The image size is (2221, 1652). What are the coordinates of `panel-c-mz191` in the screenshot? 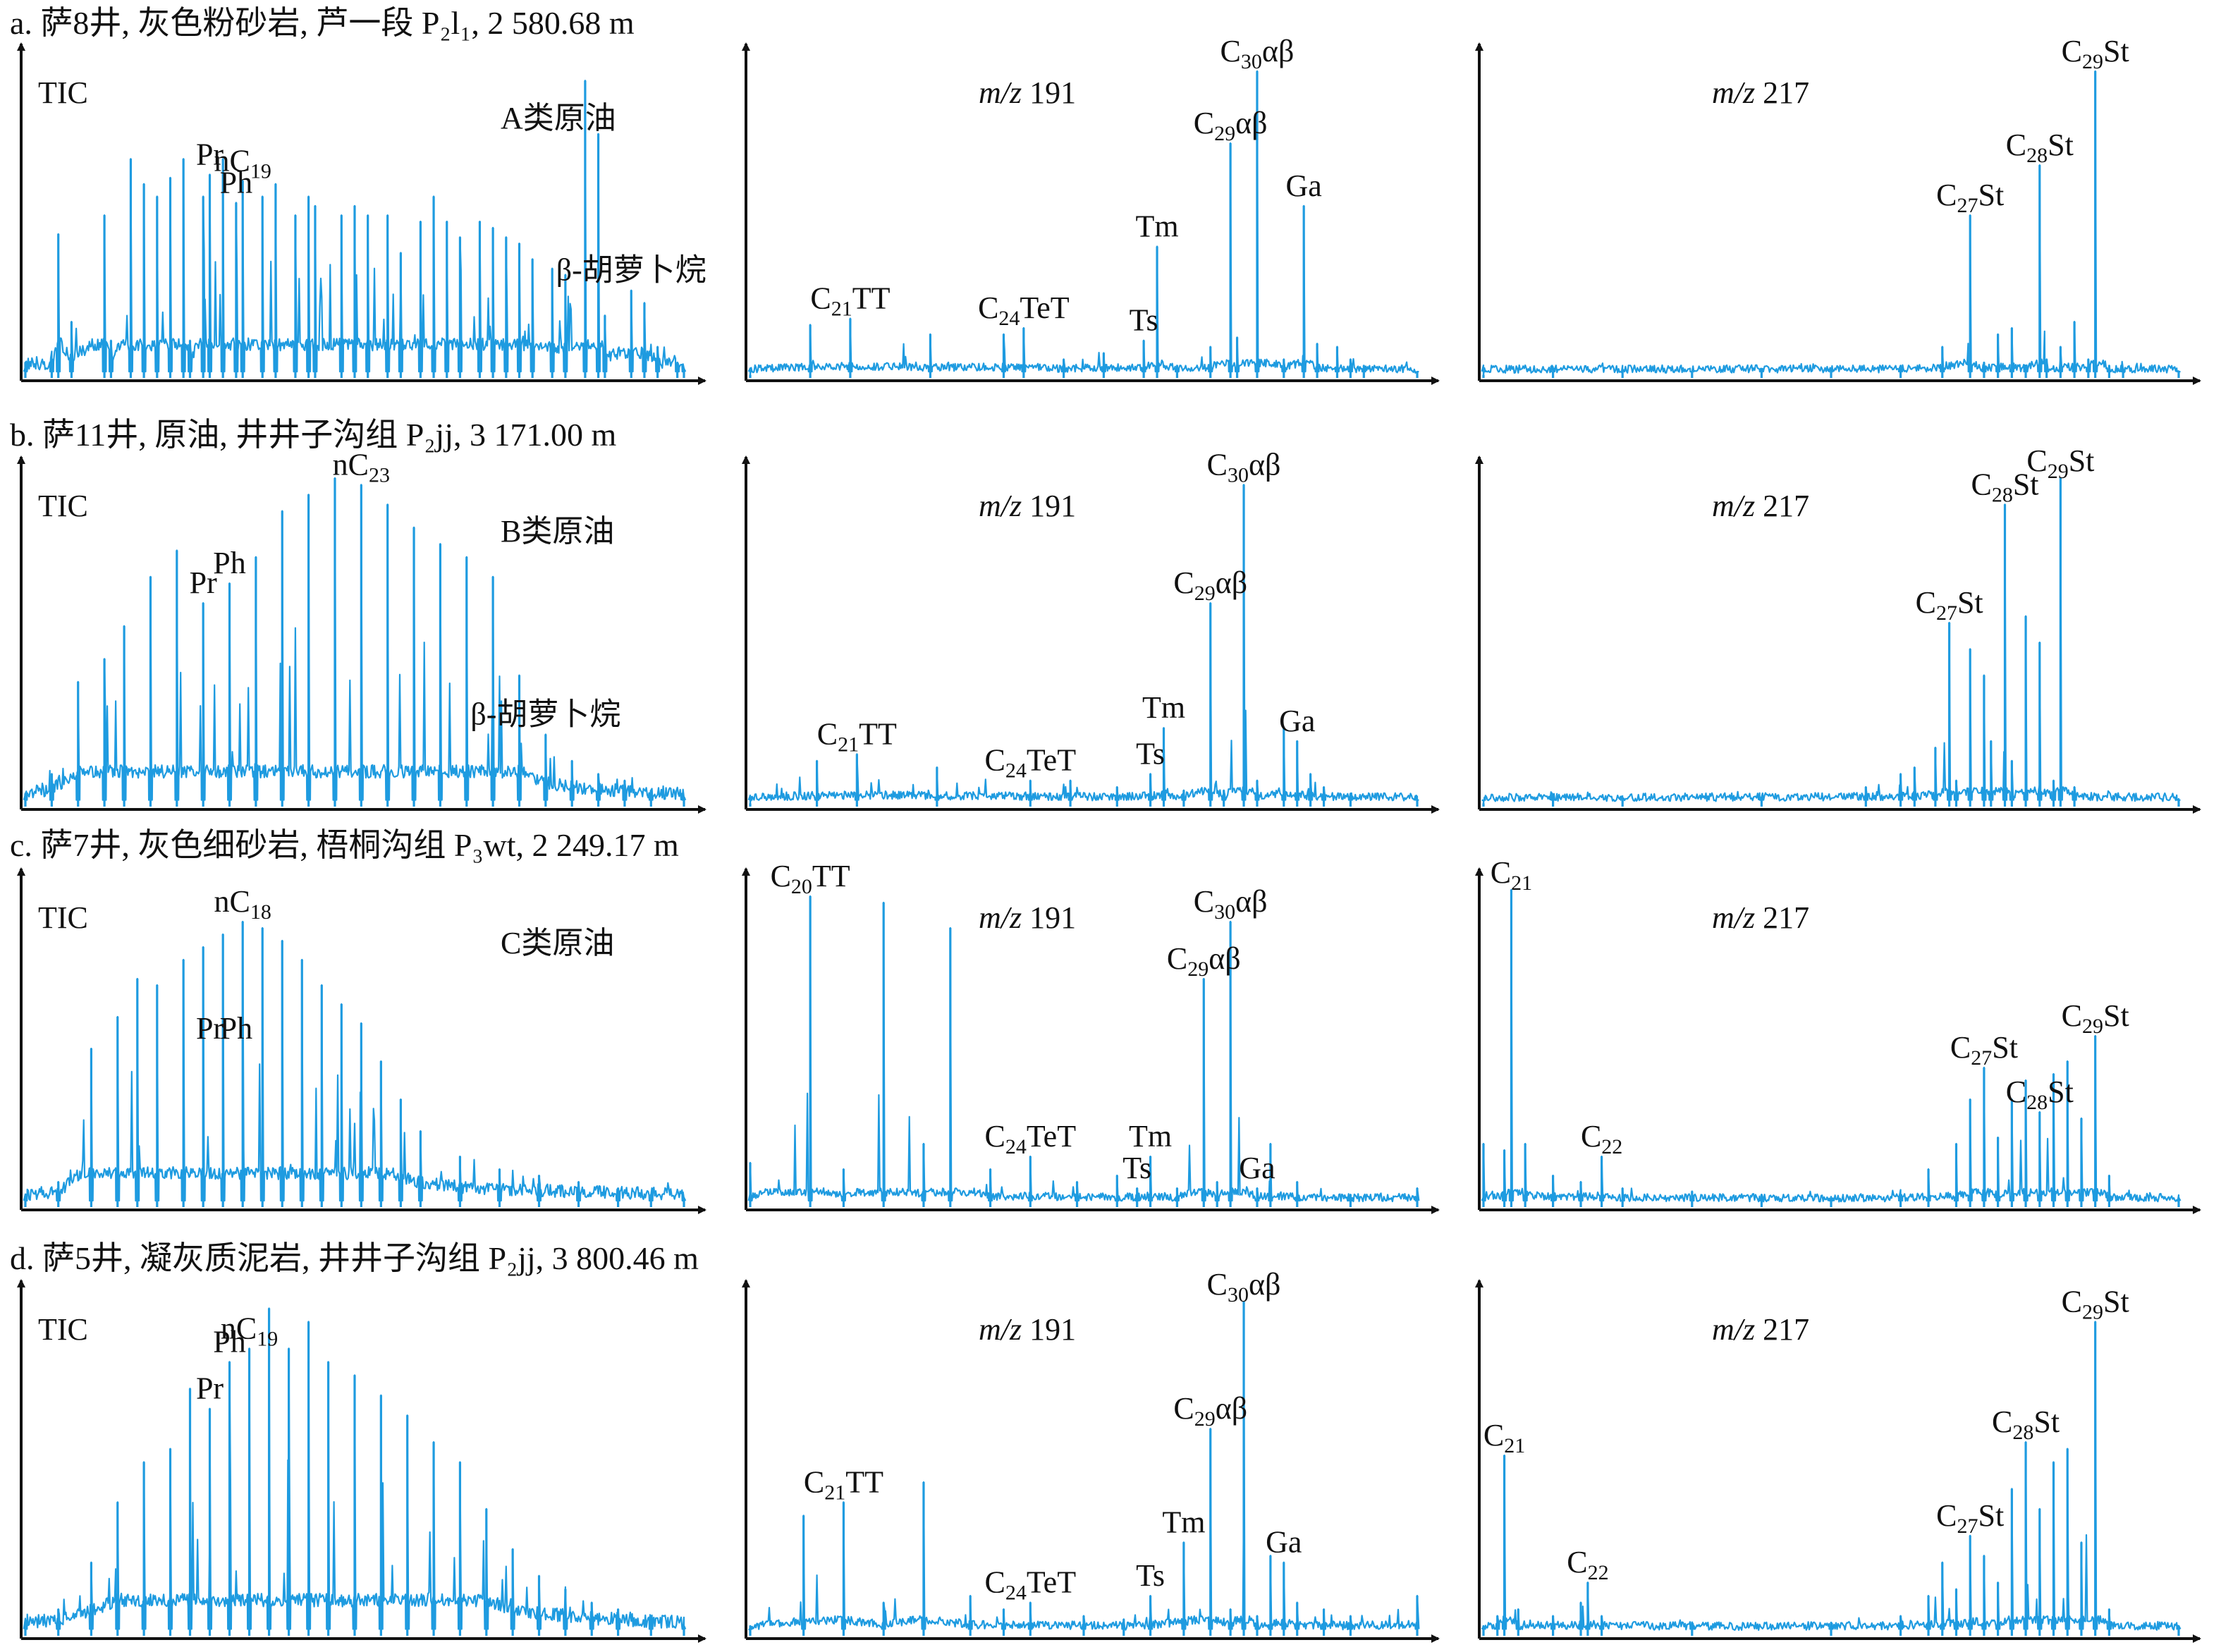 It's located at (1091, 1040).